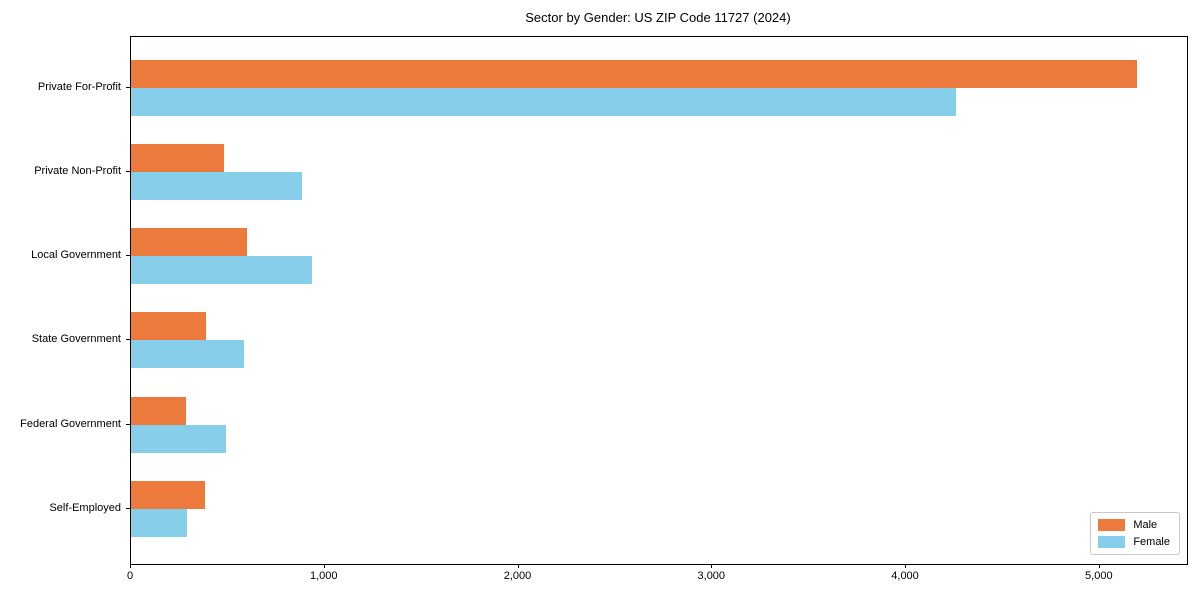 This screenshot has width=1200, height=600. What do you see at coordinates (1112, 542) in the screenshot?
I see `legend-swatch-female` at bounding box center [1112, 542].